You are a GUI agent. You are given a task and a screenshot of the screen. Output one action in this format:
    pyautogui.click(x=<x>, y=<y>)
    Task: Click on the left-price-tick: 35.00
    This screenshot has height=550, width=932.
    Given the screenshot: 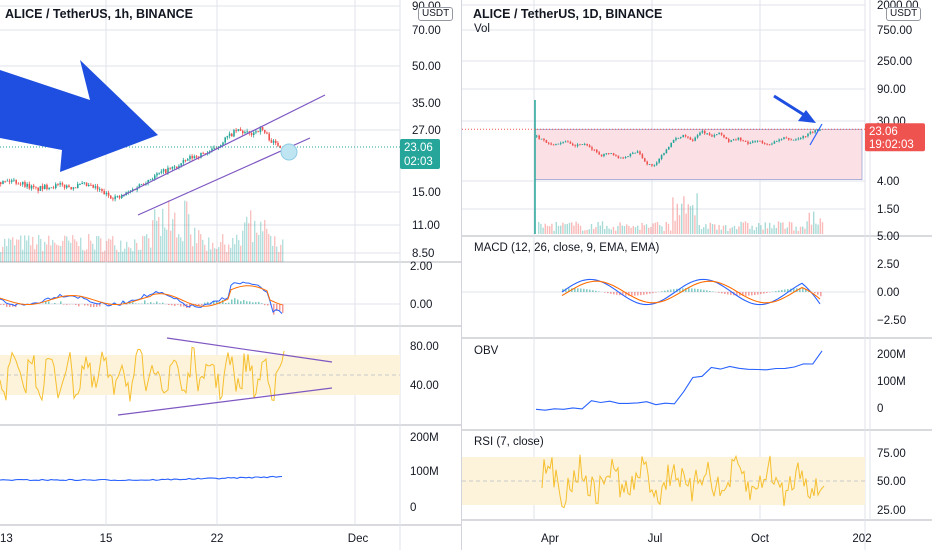 What is the action you would take?
    pyautogui.click(x=426, y=104)
    